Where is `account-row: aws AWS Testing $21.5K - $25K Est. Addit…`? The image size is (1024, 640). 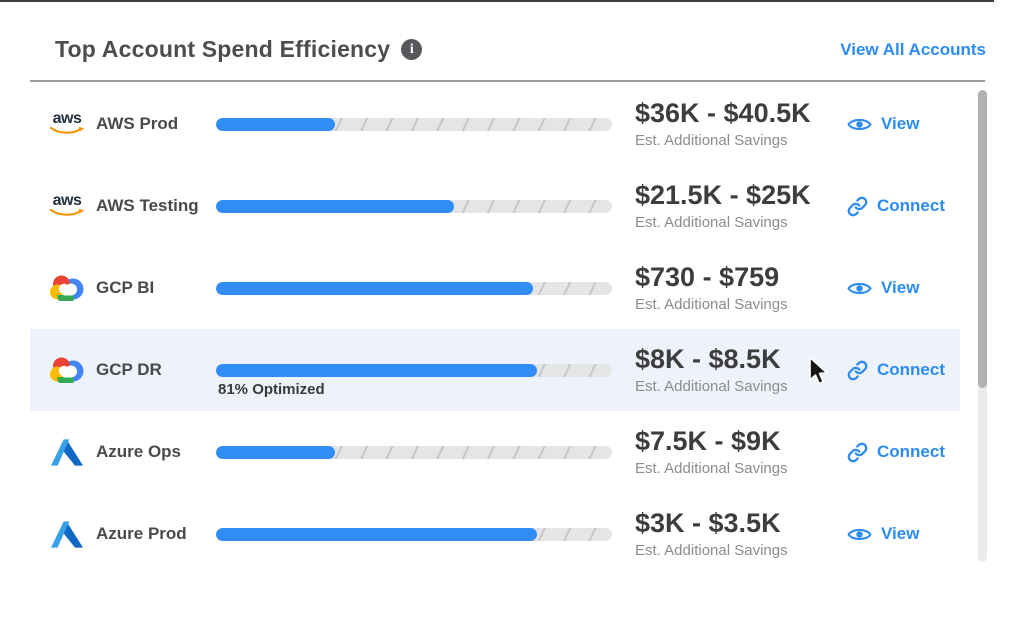 account-row: aws AWS Testing $21.5K - $25K Est. Addit… is located at coordinates (495, 206).